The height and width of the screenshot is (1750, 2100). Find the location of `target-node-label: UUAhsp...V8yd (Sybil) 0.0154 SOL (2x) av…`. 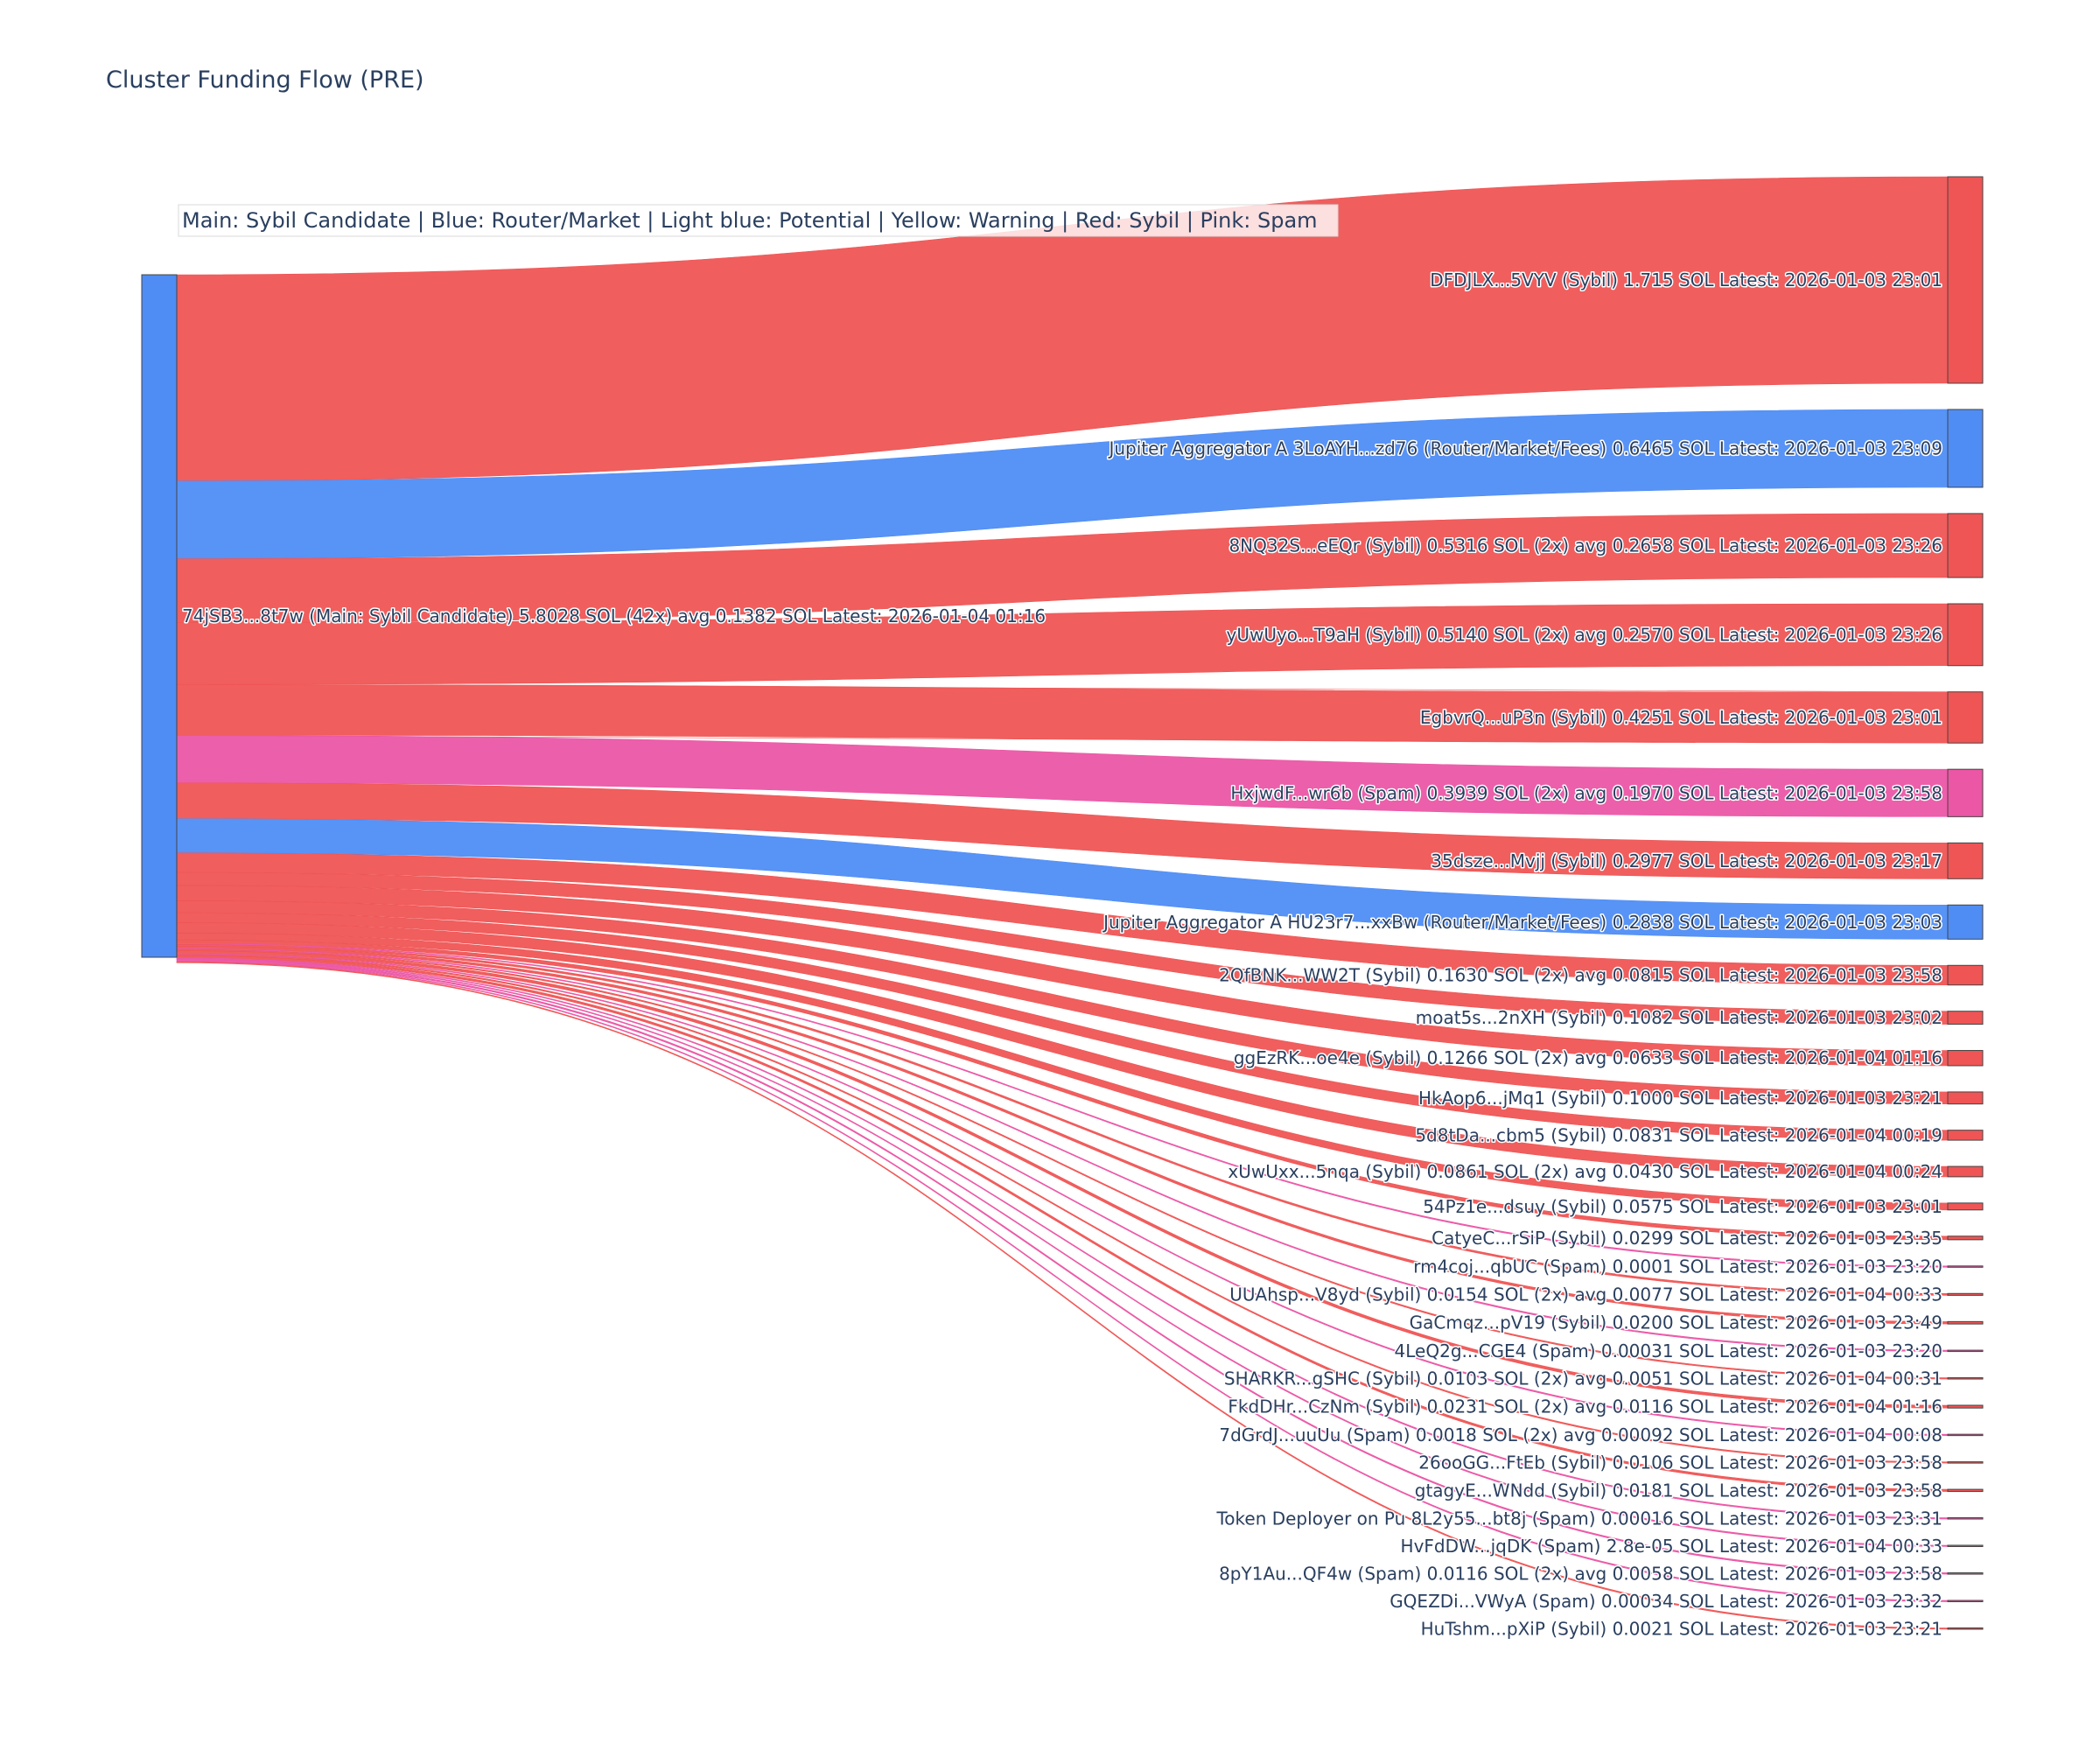

target-node-label: UUAhsp...V8yd (Sybil) 0.0154 SOL (2x) av… is located at coordinates (1585, 1294).